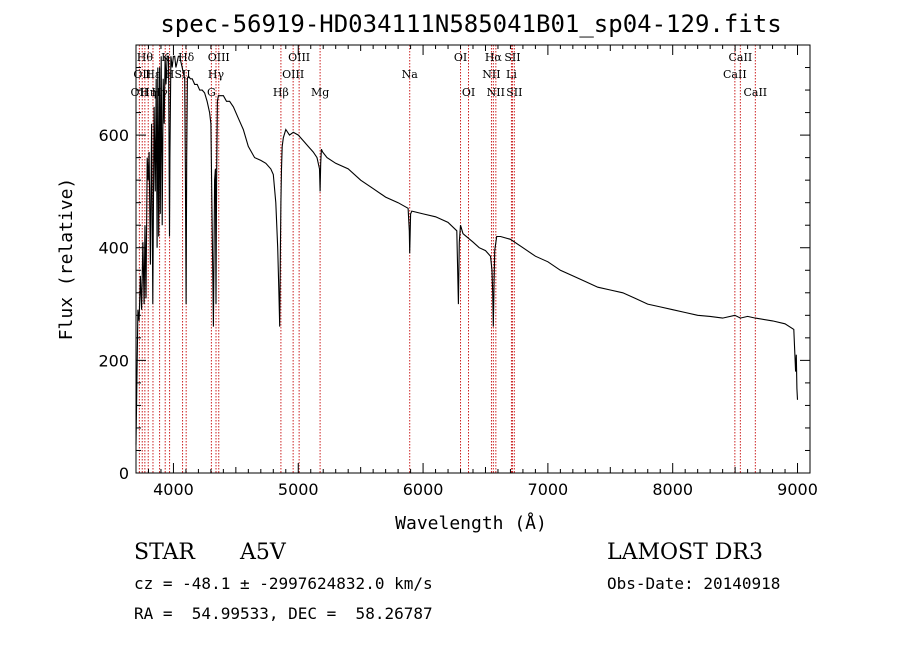 Image resolution: width=900 pixels, height=649 pixels. What do you see at coordinates (410, 74) in the screenshot?
I see `line-label-na: Na` at bounding box center [410, 74].